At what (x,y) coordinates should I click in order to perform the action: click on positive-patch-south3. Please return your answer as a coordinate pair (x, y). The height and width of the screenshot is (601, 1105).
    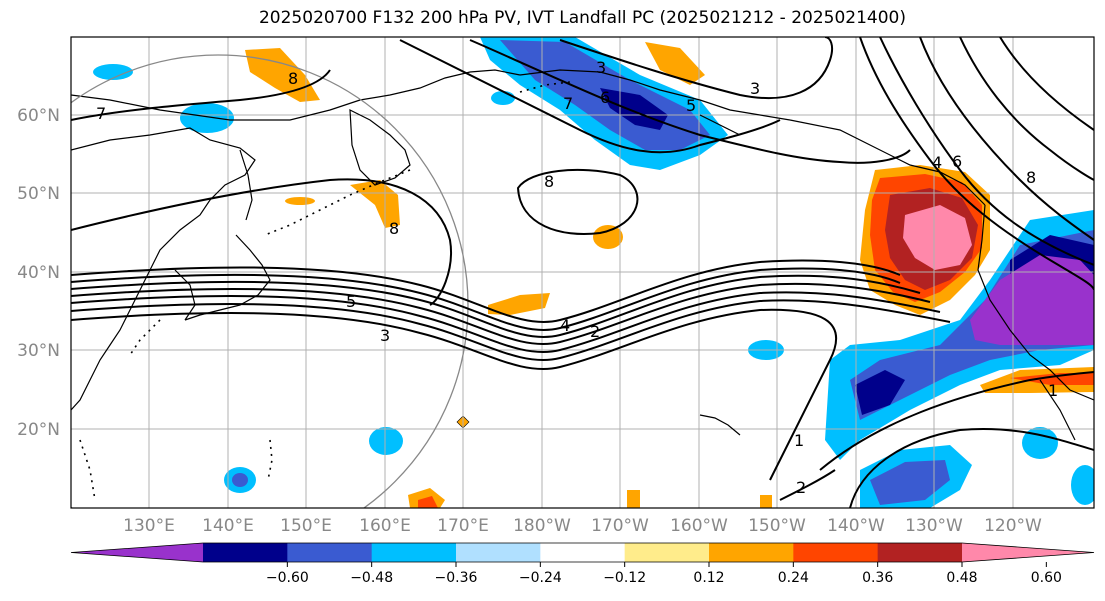
    Looking at the image, I should click on (766, 501).